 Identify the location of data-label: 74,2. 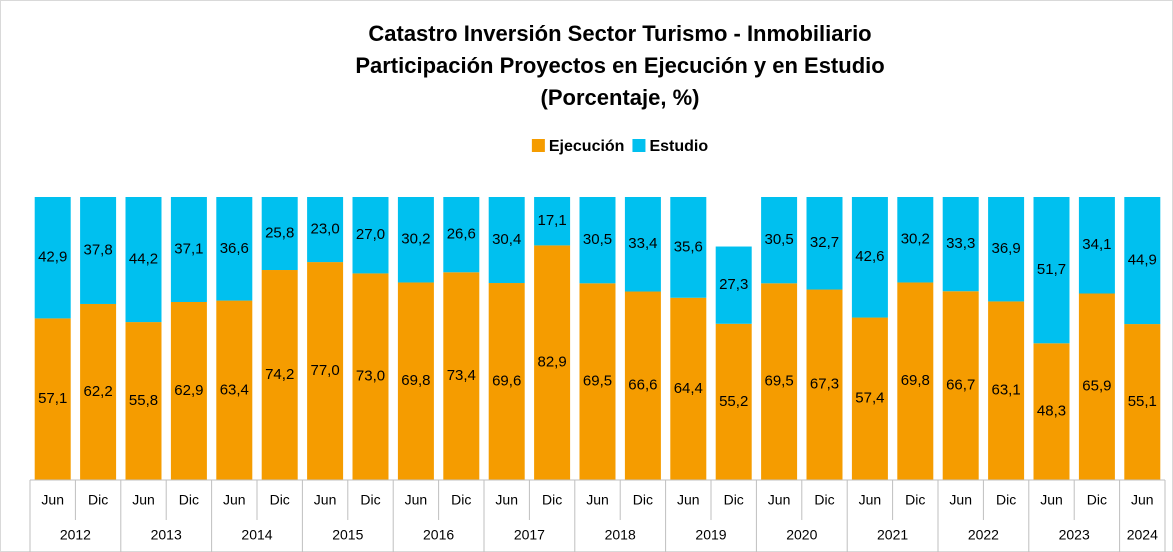
(279, 374).